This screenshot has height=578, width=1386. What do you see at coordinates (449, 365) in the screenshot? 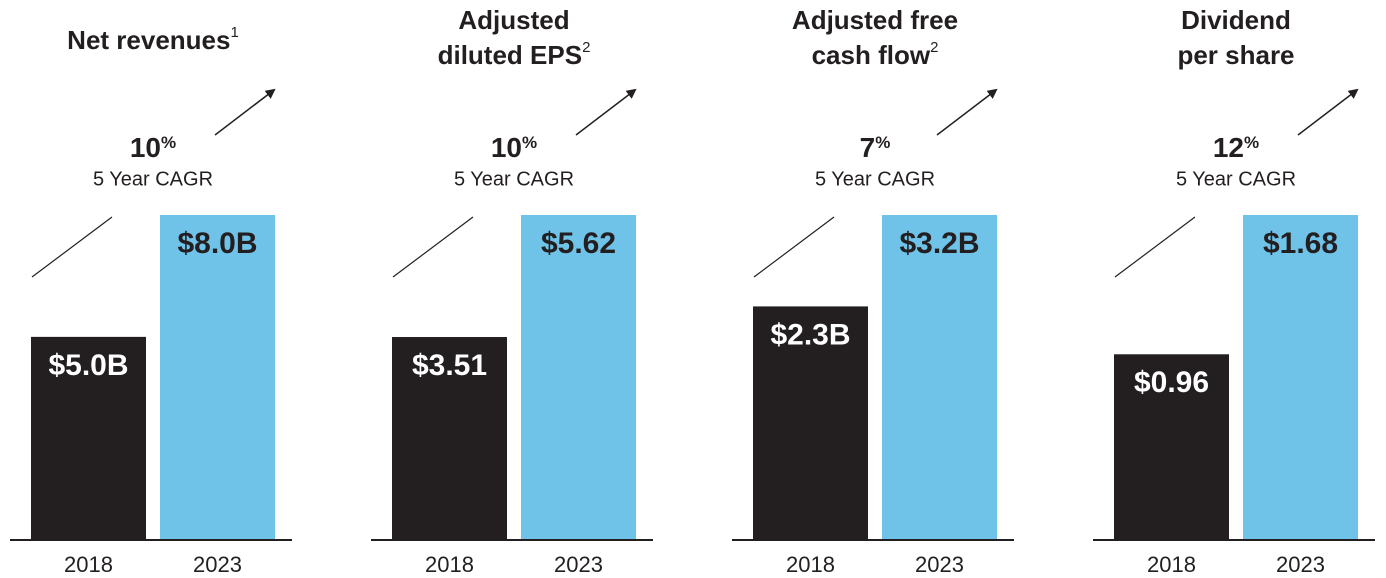
I see `value-label: $3.51` at bounding box center [449, 365].